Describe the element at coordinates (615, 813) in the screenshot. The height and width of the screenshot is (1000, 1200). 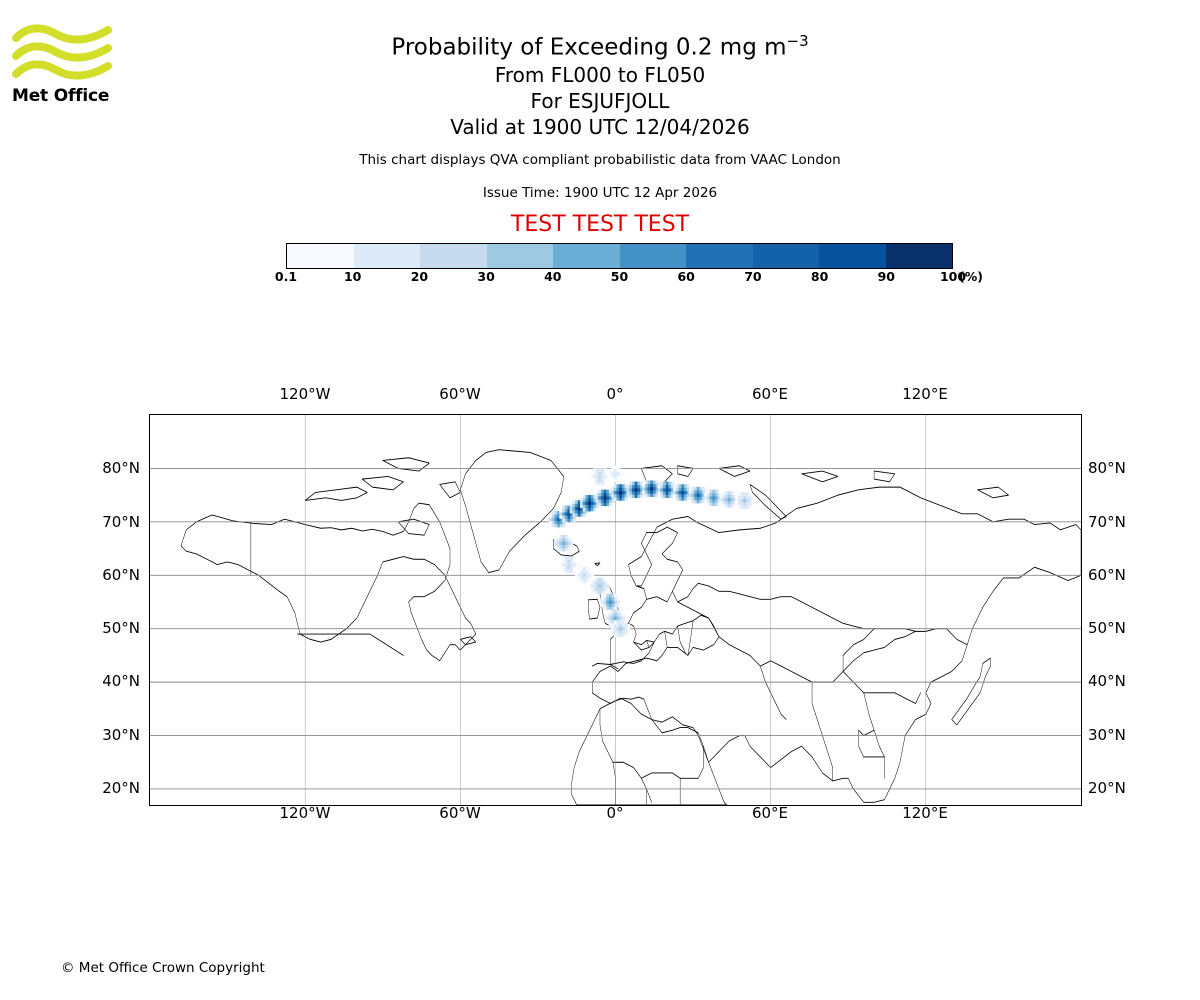
I see `lon-tick-0°-bottom: 0°` at that location.